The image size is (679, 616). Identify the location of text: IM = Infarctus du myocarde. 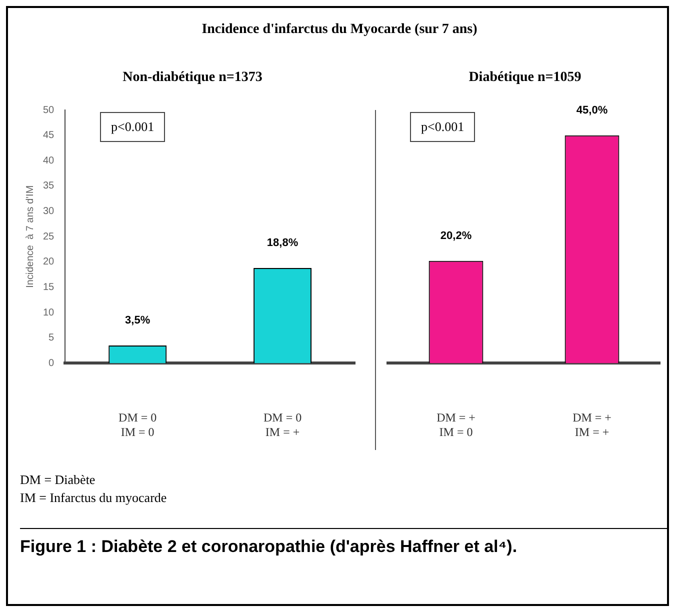
(93, 498).